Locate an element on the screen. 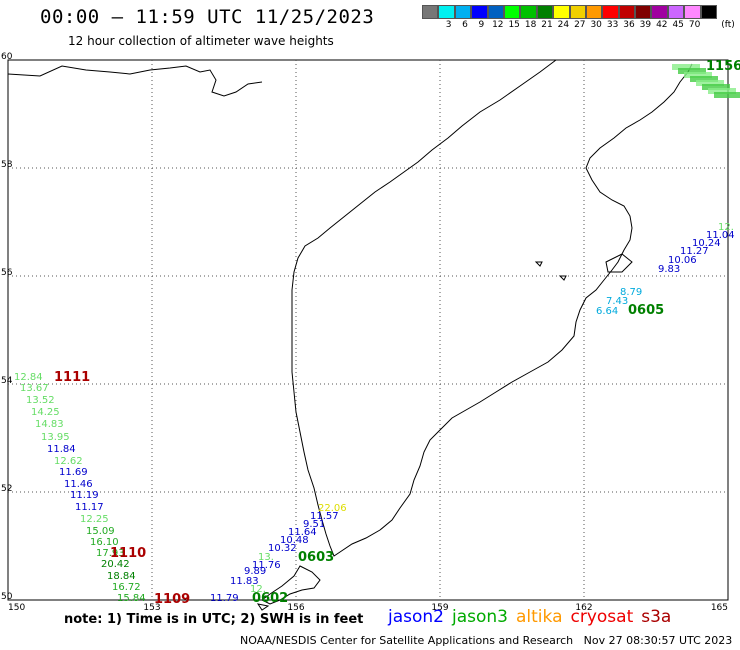 The height and width of the screenshot is (650, 740). satellite-legend: jason2 jason3 altika cryosat s3a is located at coordinates (533, 617).